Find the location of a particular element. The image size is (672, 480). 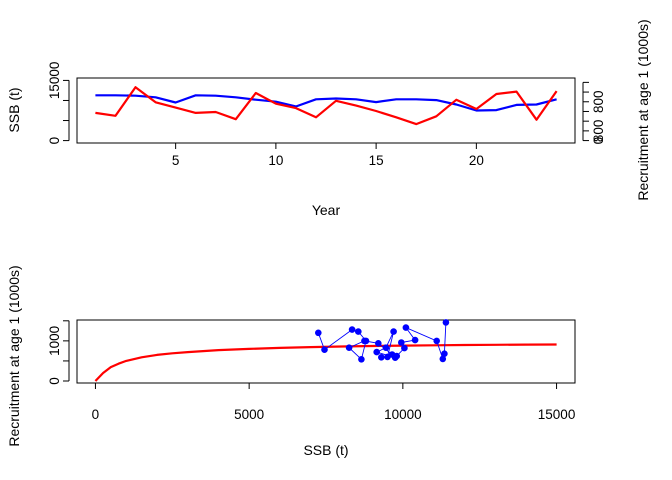

bottom-series is located at coordinates (325, 350).